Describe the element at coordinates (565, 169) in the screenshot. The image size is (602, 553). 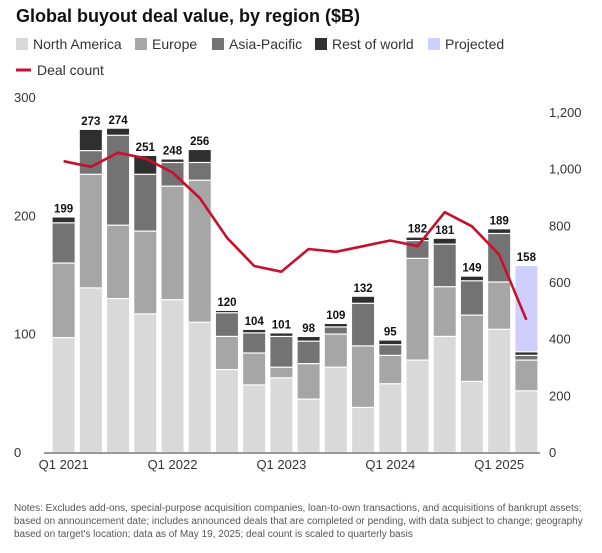
I see `y-right-tick: 1,000` at that location.